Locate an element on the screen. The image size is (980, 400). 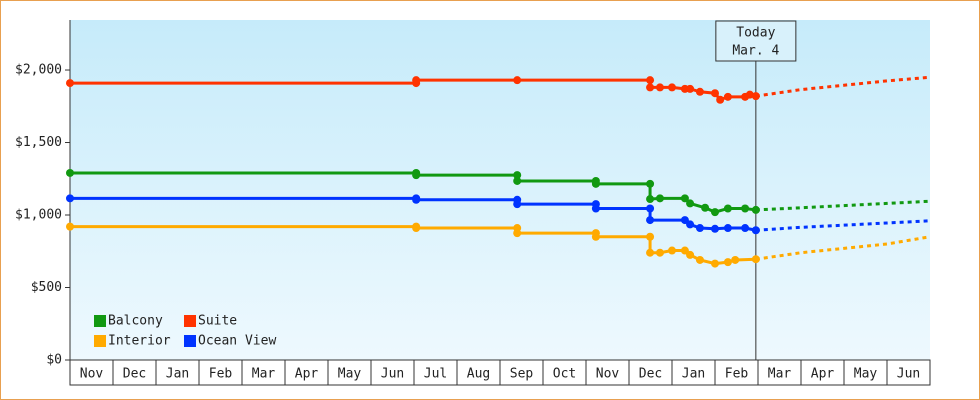
today-box is located at coordinates (756, 41).